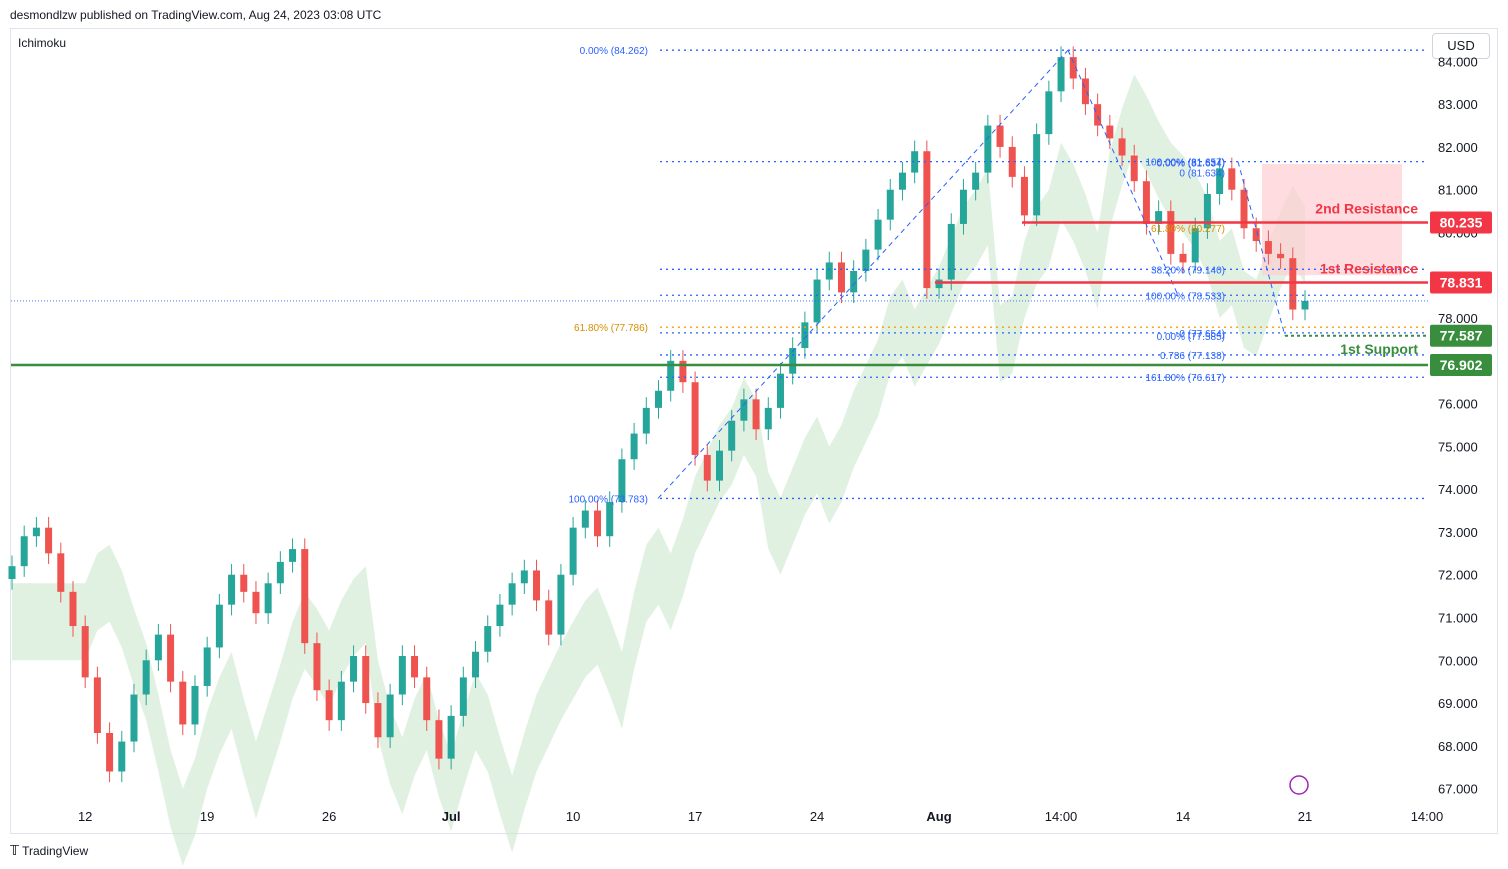  What do you see at coordinates (1458, 489) in the screenshot?
I see `y-tick-label: 74.000` at bounding box center [1458, 489].